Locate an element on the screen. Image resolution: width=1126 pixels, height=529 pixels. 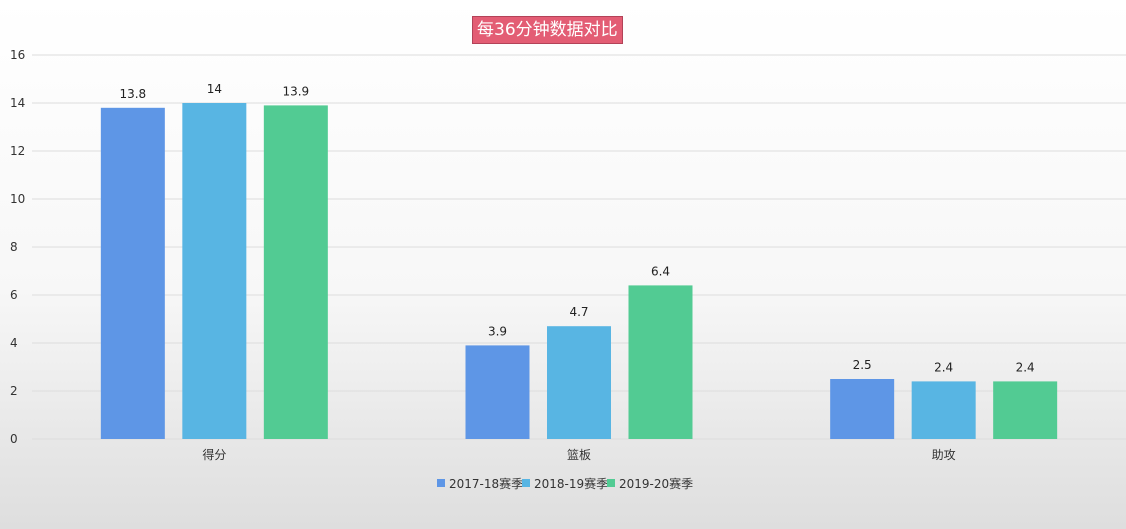
x-axis: 得分 篮板 助攻 is located at coordinates (578, 454).